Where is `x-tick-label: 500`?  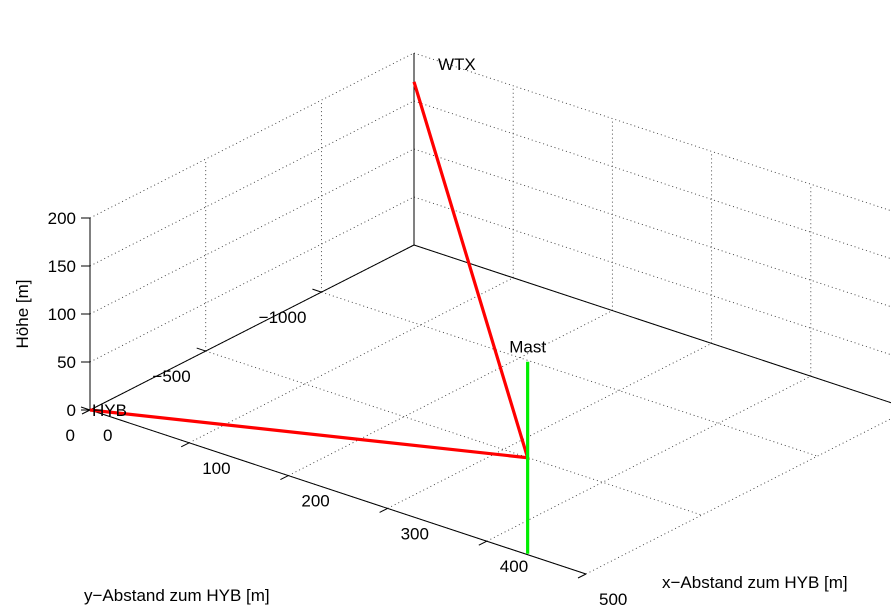
x-tick-label: 500 is located at coordinates (613, 598).